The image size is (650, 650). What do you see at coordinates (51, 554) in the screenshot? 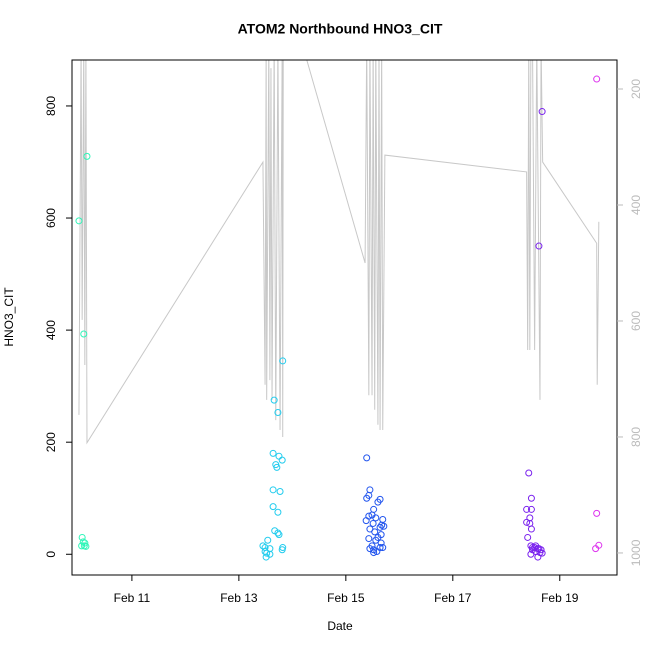
I see `y-tick-label: 0` at bounding box center [51, 554].